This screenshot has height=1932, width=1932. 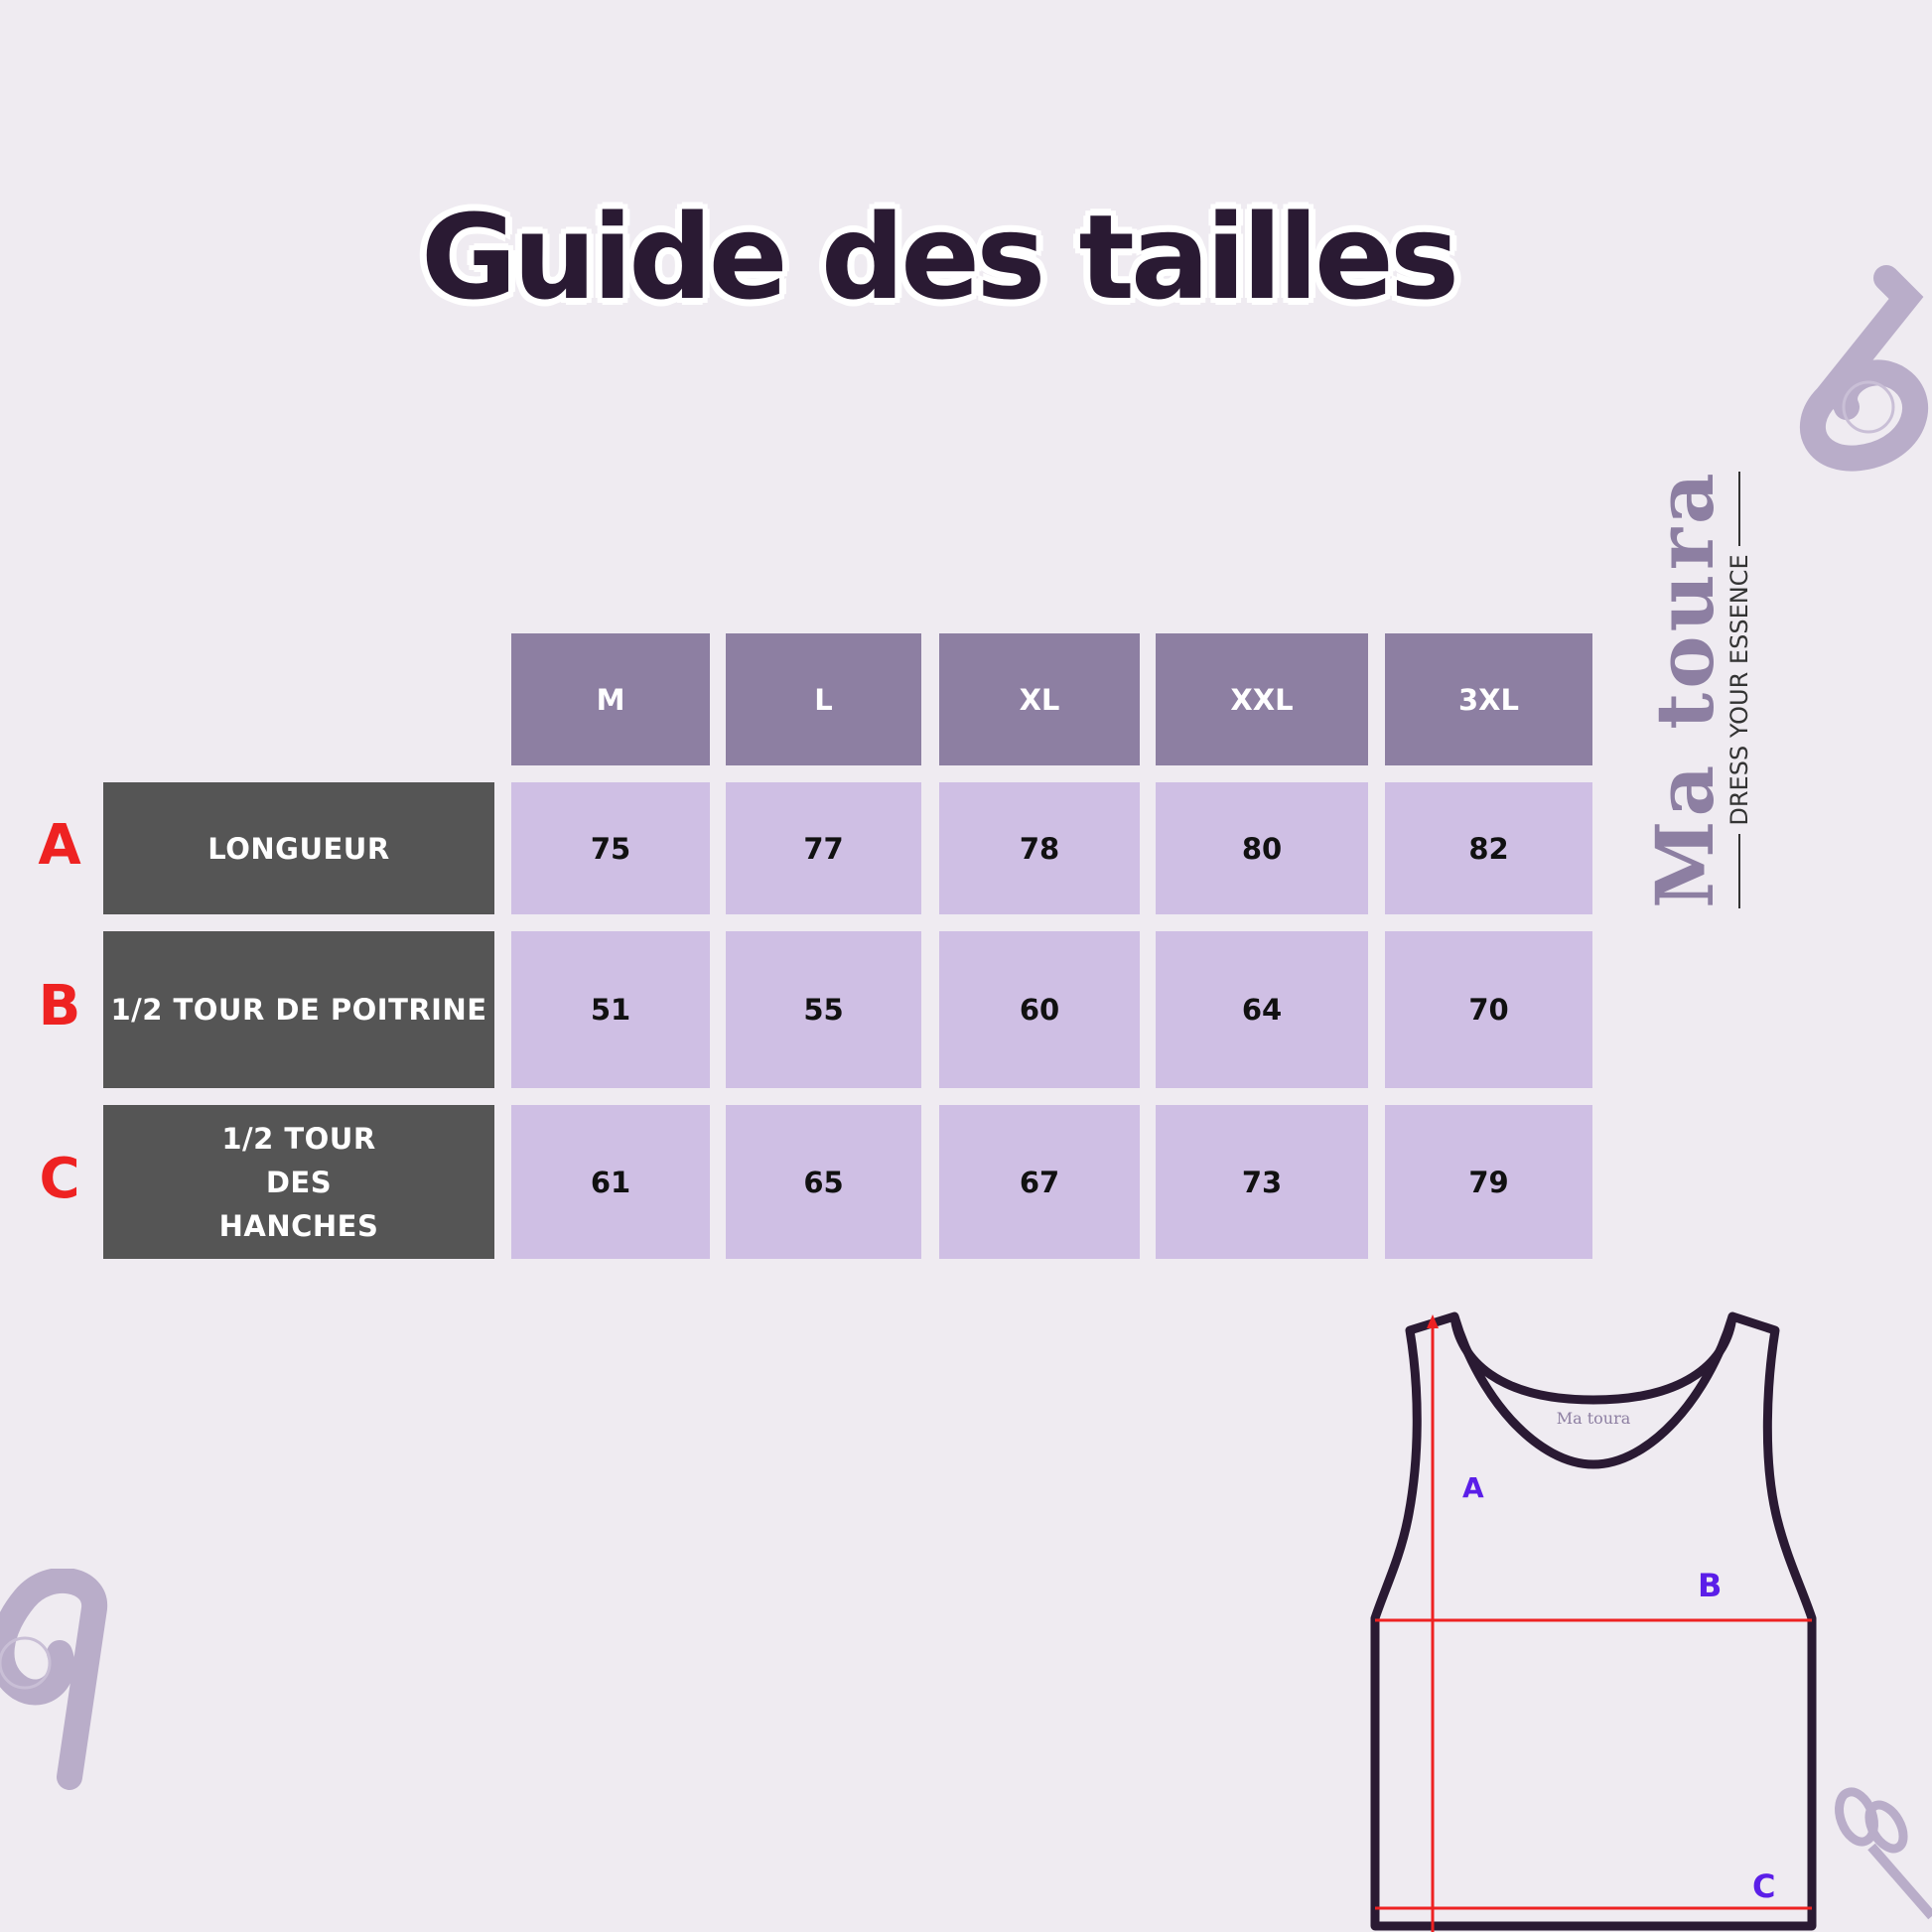 I want to click on size-header-3xl: 3XL, so click(x=1488, y=699).